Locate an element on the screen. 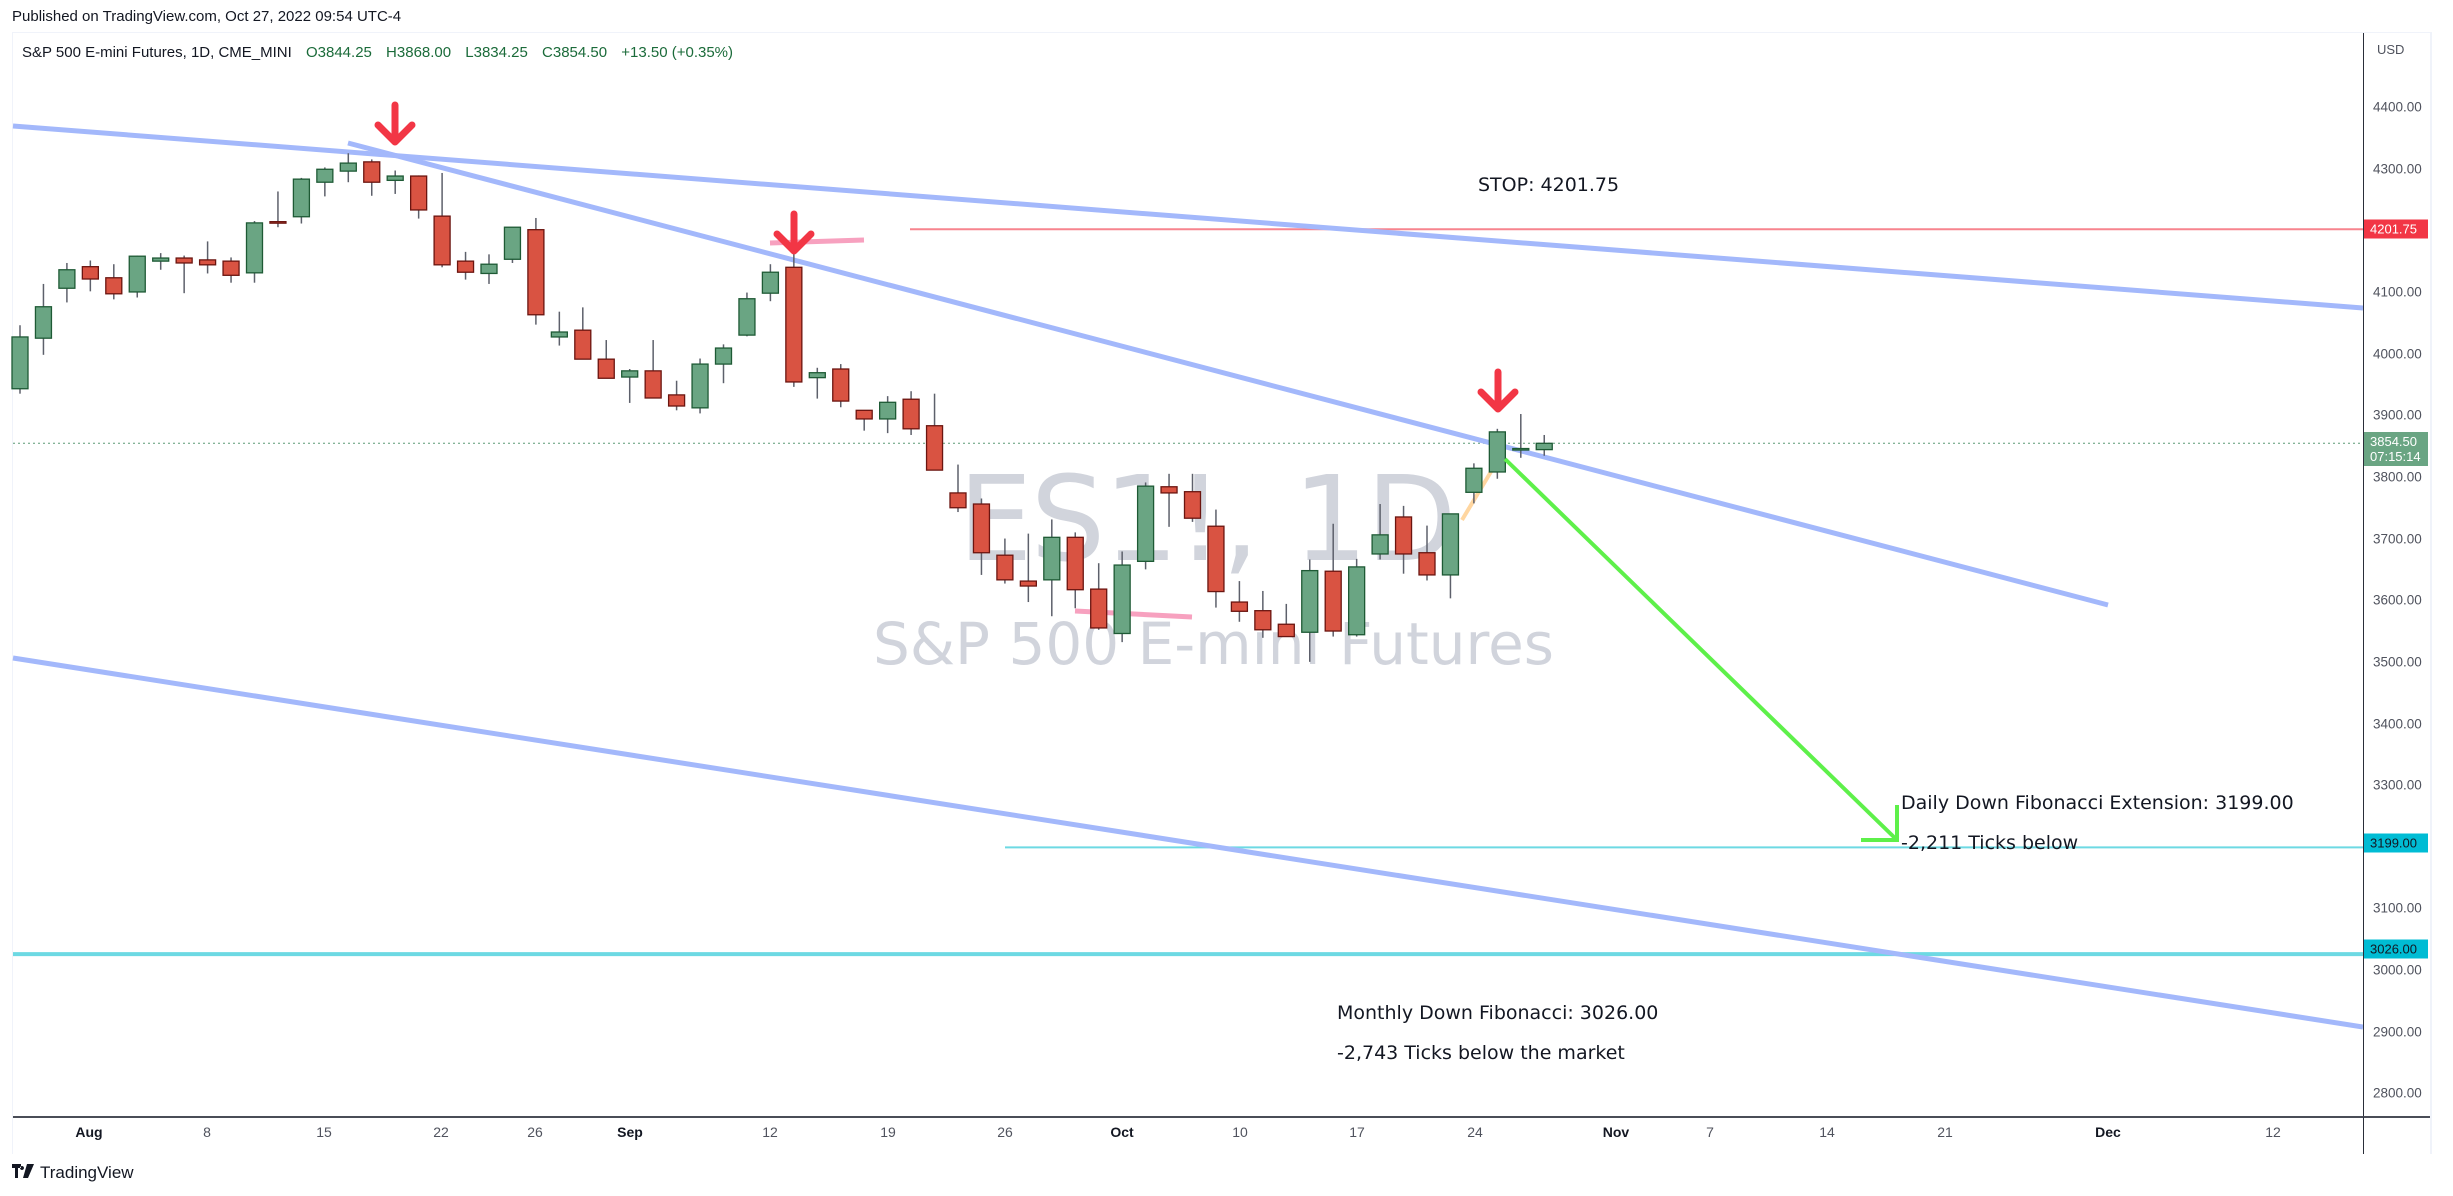 This screenshot has width=2453, height=1196. axis-corner is located at coordinates (2396, 1135).